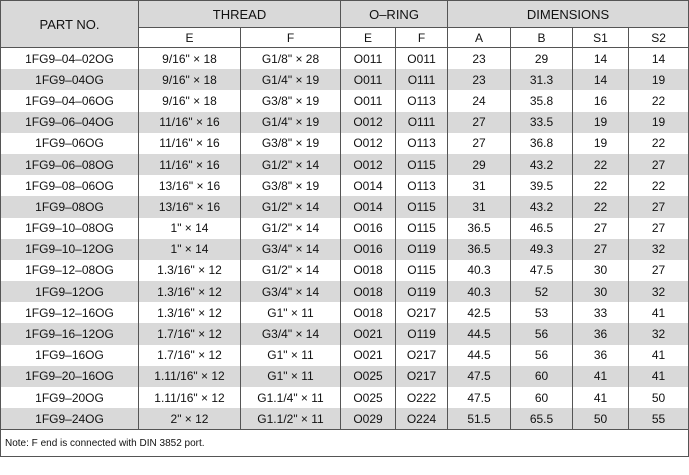  What do you see at coordinates (69, 270) in the screenshot?
I see `table-cell: 1FG9–12–08OG` at bounding box center [69, 270].